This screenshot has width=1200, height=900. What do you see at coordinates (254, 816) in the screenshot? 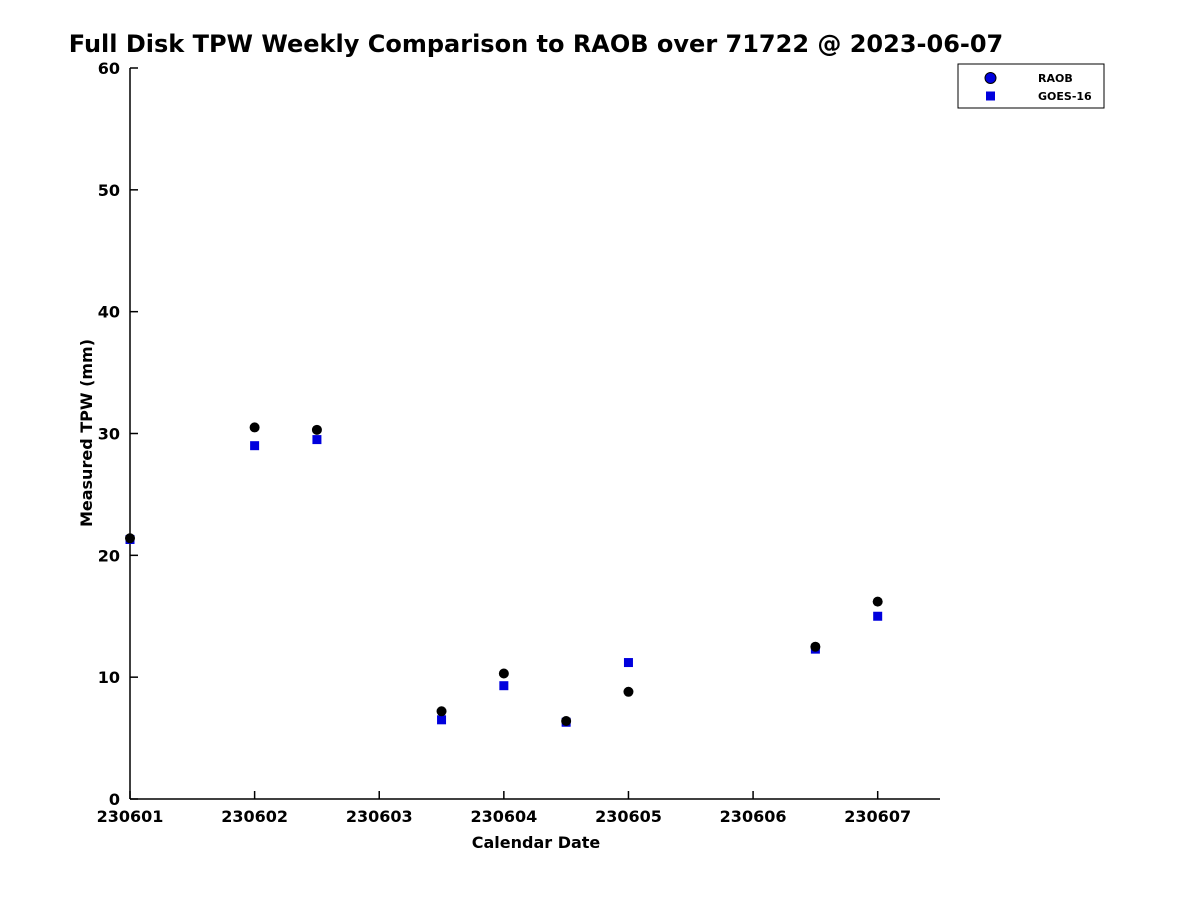
I see `x-tick-label: 230602` at bounding box center [254, 816].